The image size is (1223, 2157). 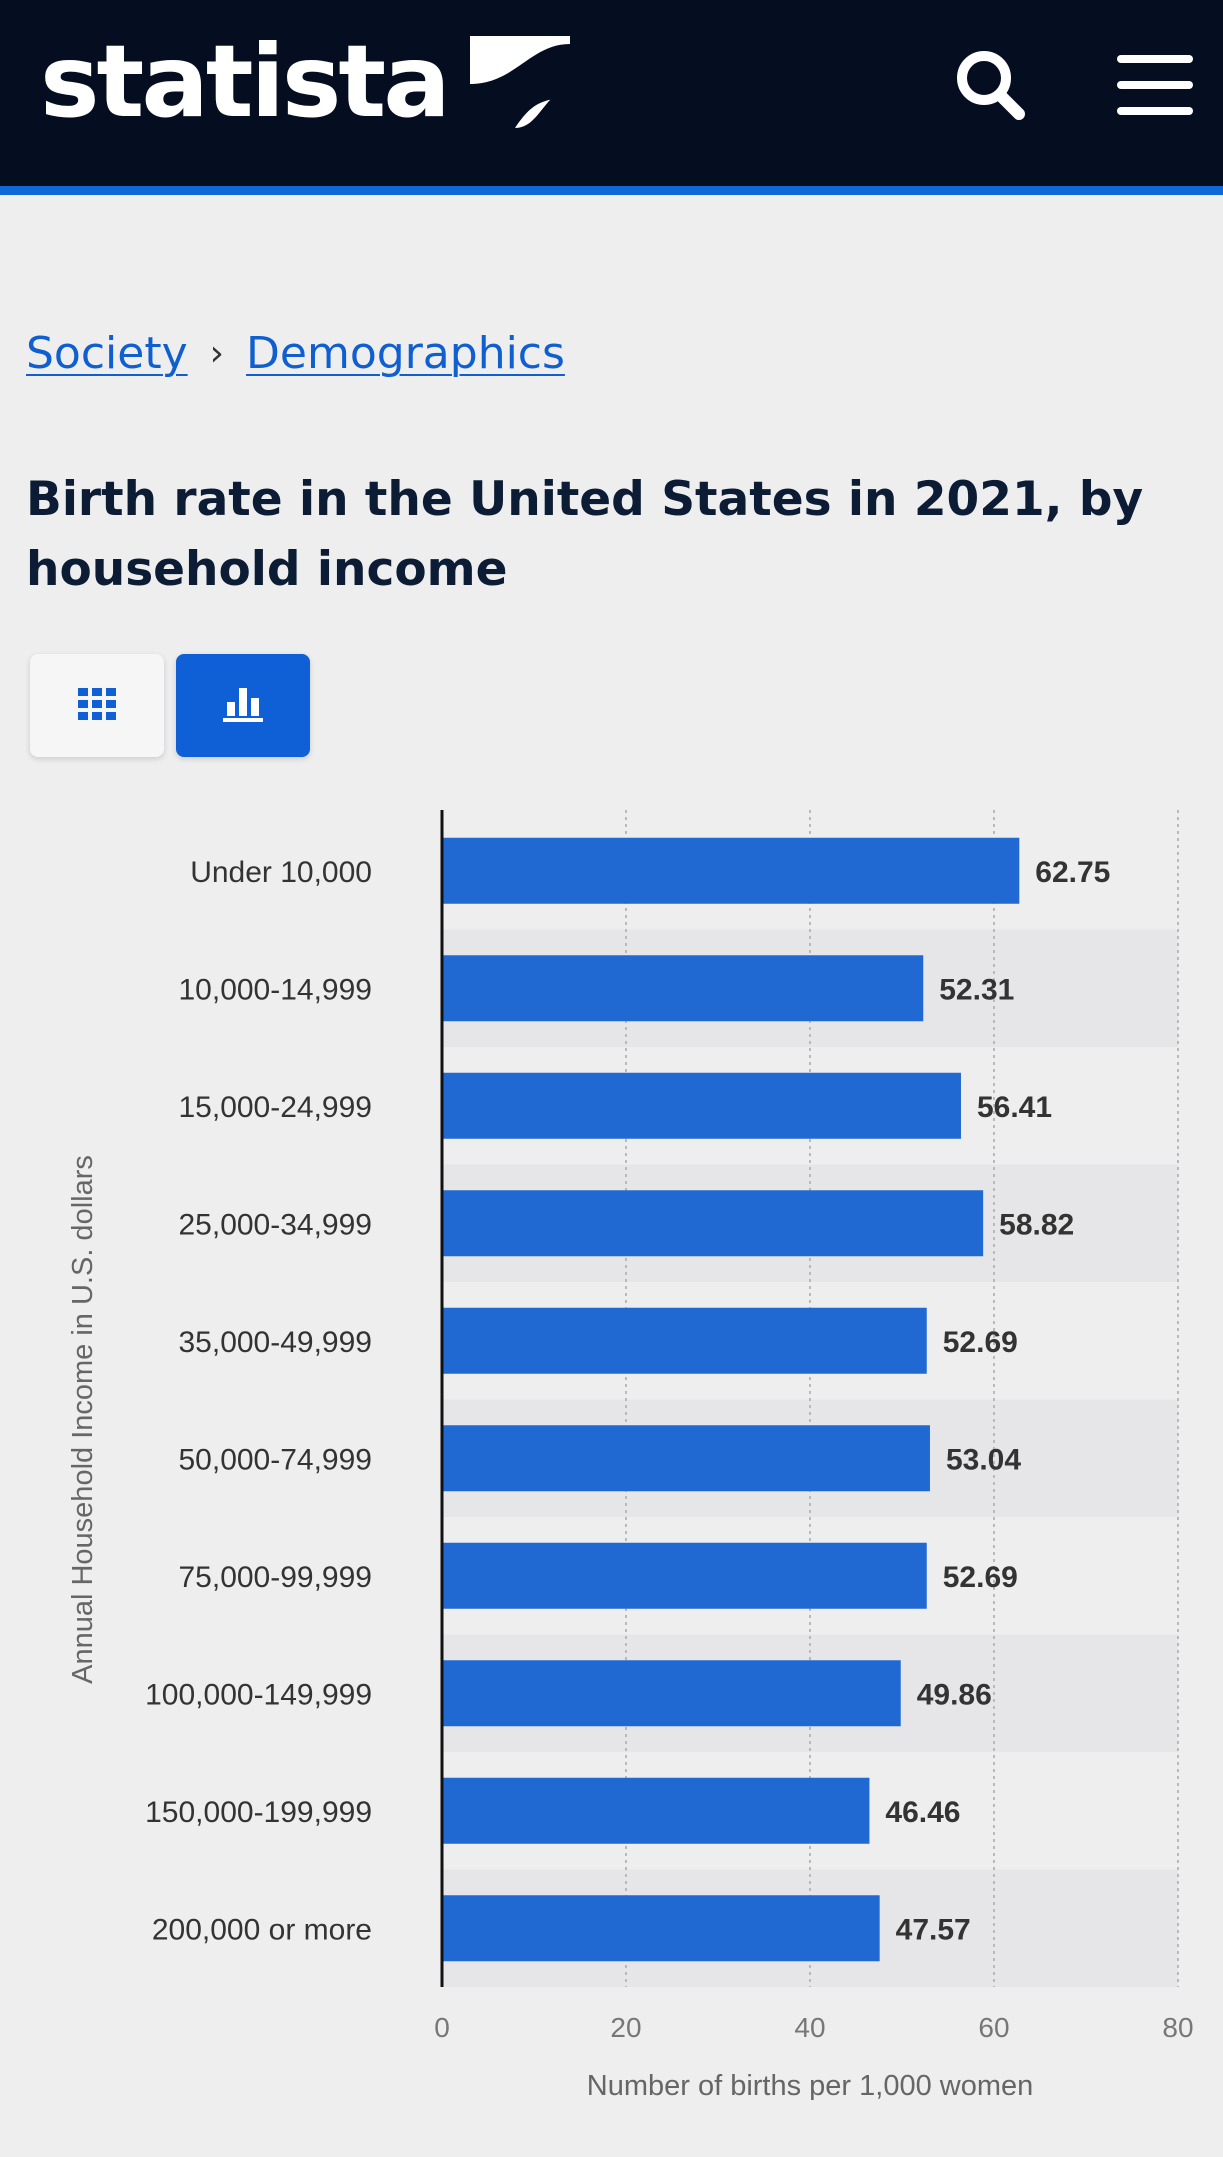 I want to click on y-axis-title: Annual Household Income in U.S. dollars, so click(x=83, y=1419).